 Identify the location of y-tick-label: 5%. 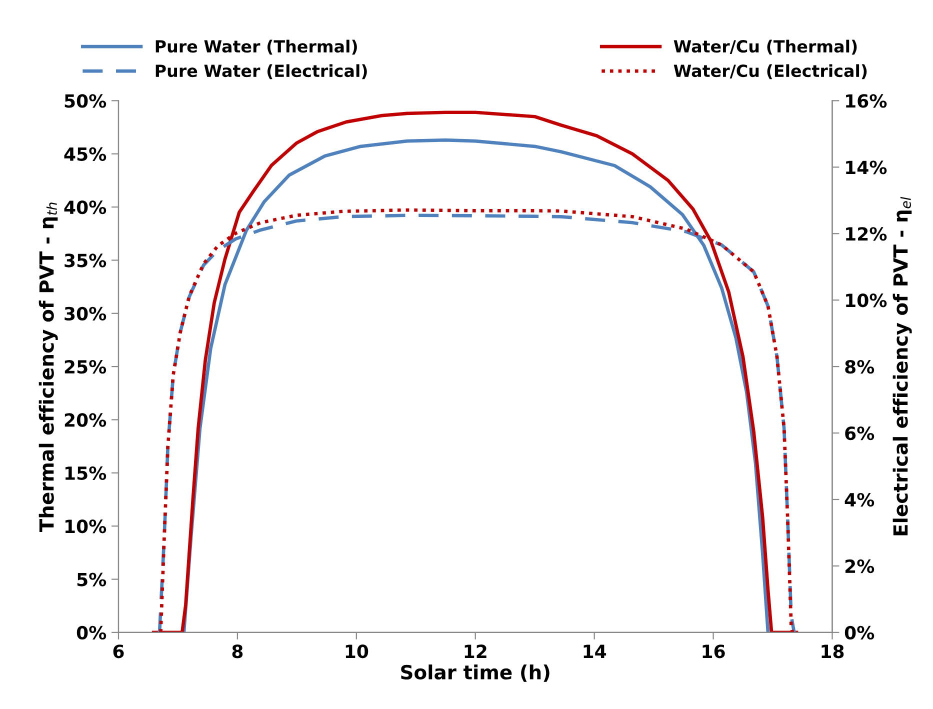
(91, 579).